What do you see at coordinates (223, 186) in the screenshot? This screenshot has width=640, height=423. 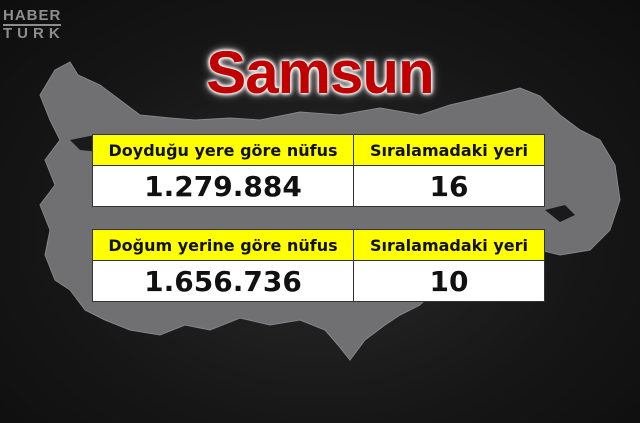 I see `value-residence-population: 1.279.884` at bounding box center [223, 186].